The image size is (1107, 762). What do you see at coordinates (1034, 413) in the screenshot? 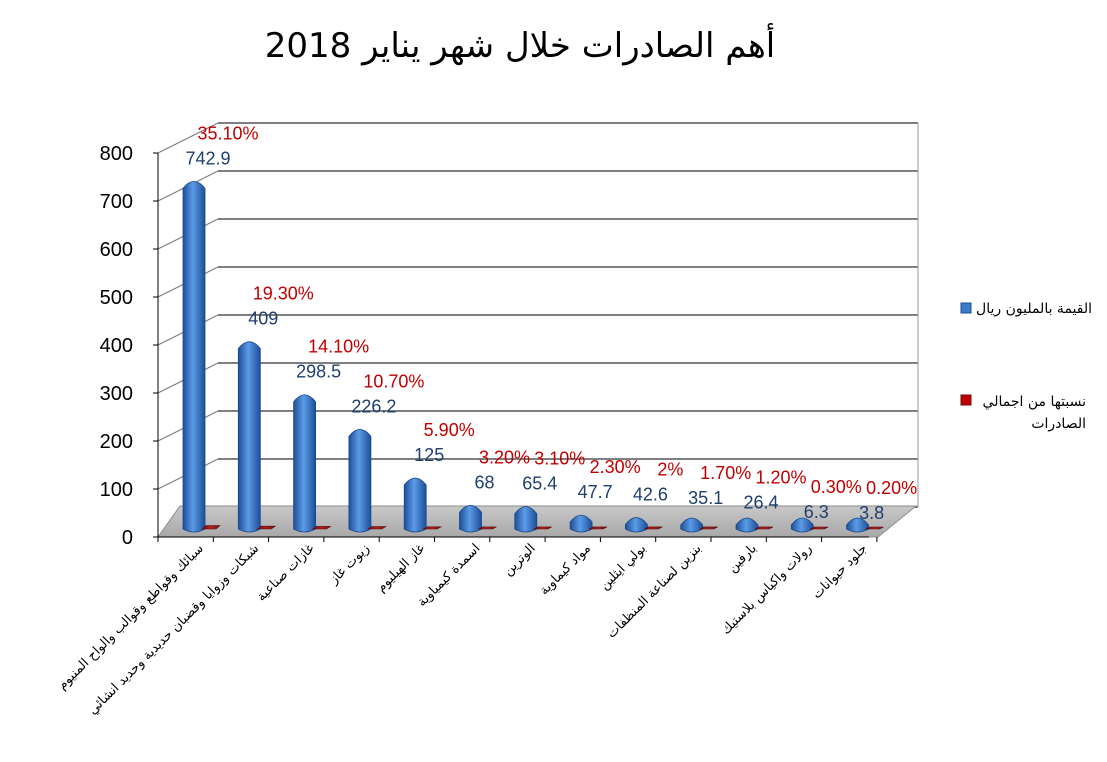
I see `legend-label-share: نسبتها من اجمالي الصادرات` at bounding box center [1034, 413].